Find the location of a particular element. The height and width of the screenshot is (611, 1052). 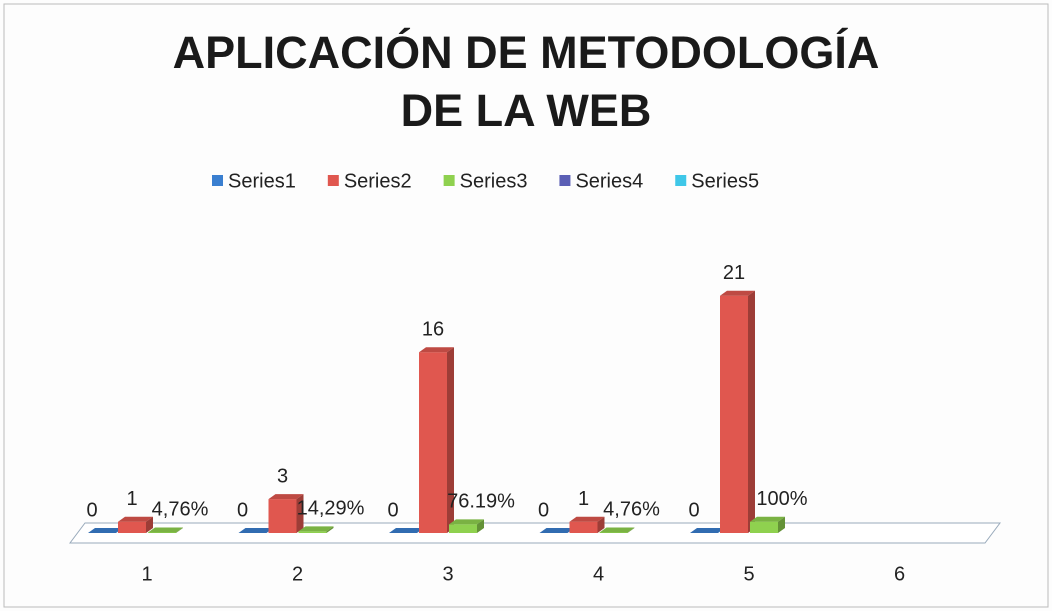

legend-label: Series3 is located at coordinates (494, 181).